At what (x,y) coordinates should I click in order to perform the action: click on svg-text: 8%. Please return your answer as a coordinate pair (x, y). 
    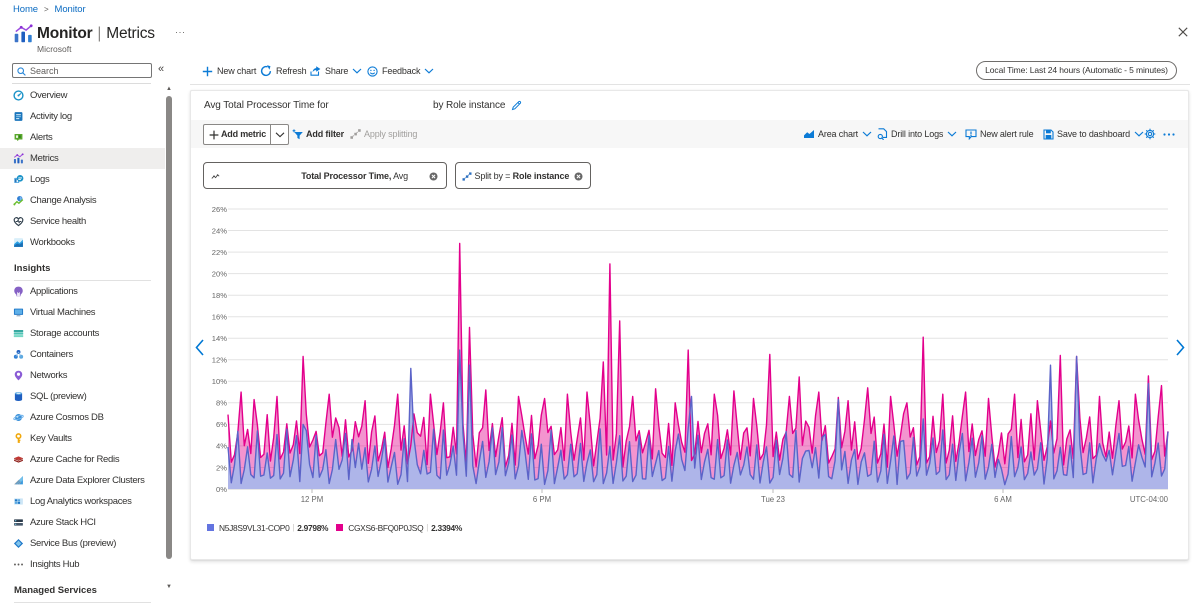
    Looking at the image, I should click on (221, 403).